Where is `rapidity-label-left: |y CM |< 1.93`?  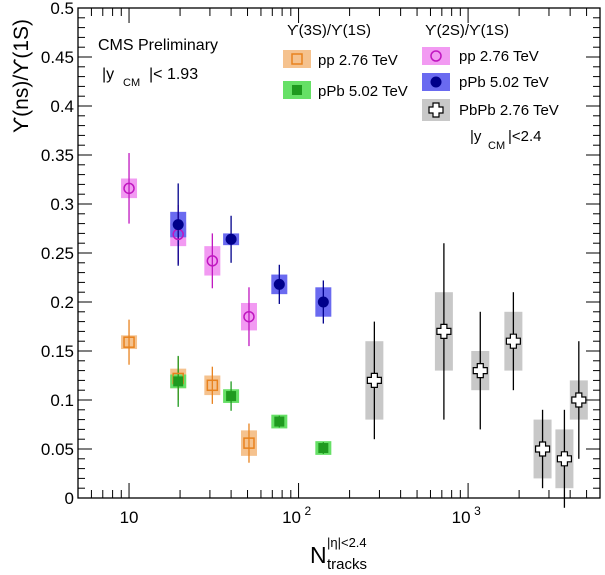
rapidity-label-left: |y CM |< 1.93 is located at coordinates (150, 77).